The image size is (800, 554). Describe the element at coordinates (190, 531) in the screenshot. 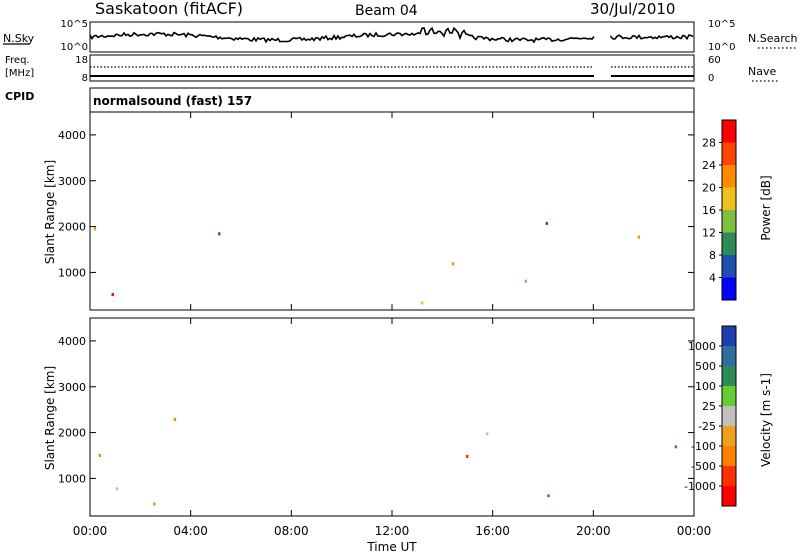

I see `x-tick-label: 04:00` at that location.